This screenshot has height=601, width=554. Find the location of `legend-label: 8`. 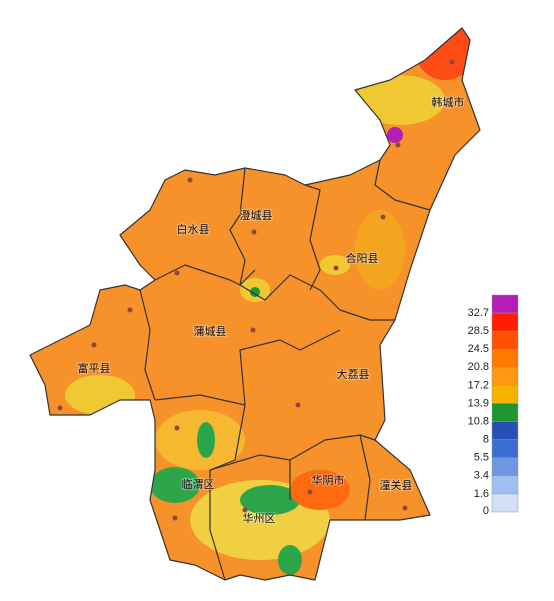

legend-label: 8 is located at coordinates (486, 440).